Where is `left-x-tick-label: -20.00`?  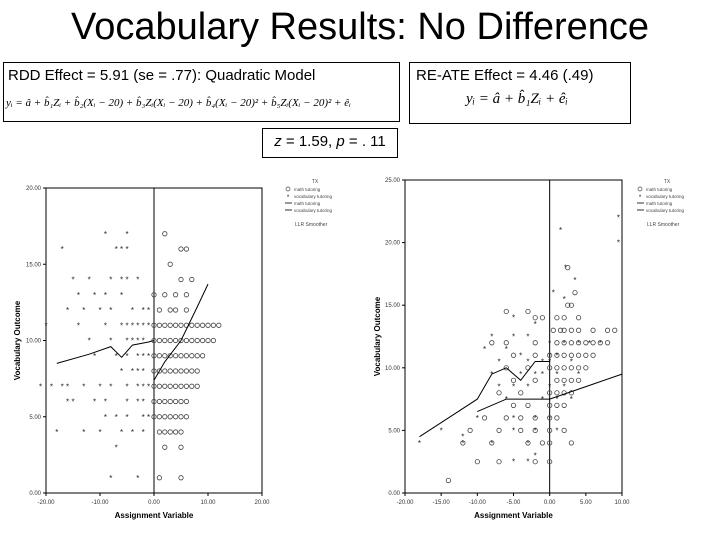
left-x-tick-label: -20.00 is located at coordinates (46, 503).